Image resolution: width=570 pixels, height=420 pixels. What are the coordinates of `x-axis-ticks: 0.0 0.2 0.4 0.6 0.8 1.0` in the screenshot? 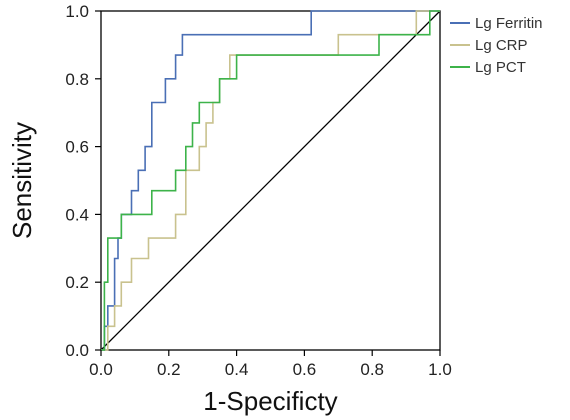 It's located at (270, 364).